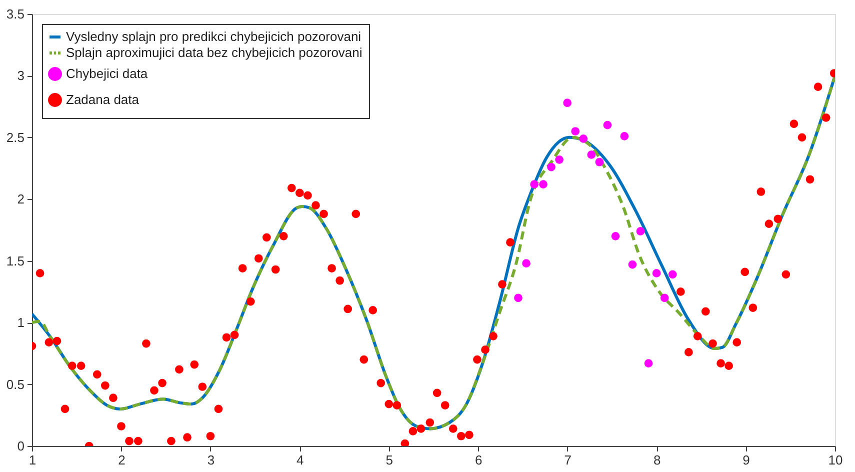 Image resolution: width=855 pixels, height=472 pixels. What do you see at coordinates (122, 460) in the screenshot?
I see `x-tick-label: 2` at bounding box center [122, 460].